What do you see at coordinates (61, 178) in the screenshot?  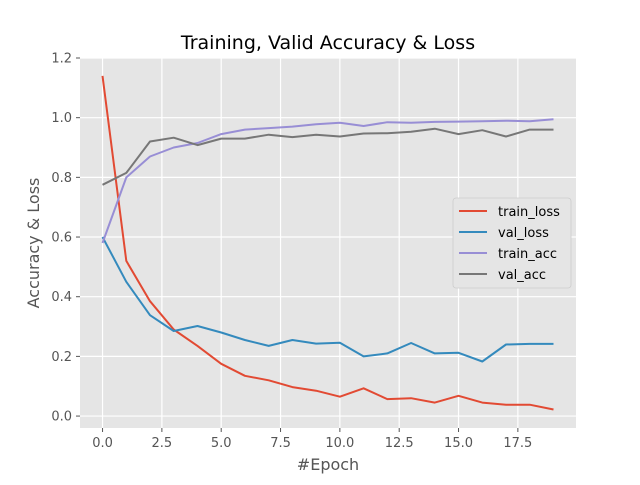 I see `y-tick-label: 0.8` at bounding box center [61, 178].